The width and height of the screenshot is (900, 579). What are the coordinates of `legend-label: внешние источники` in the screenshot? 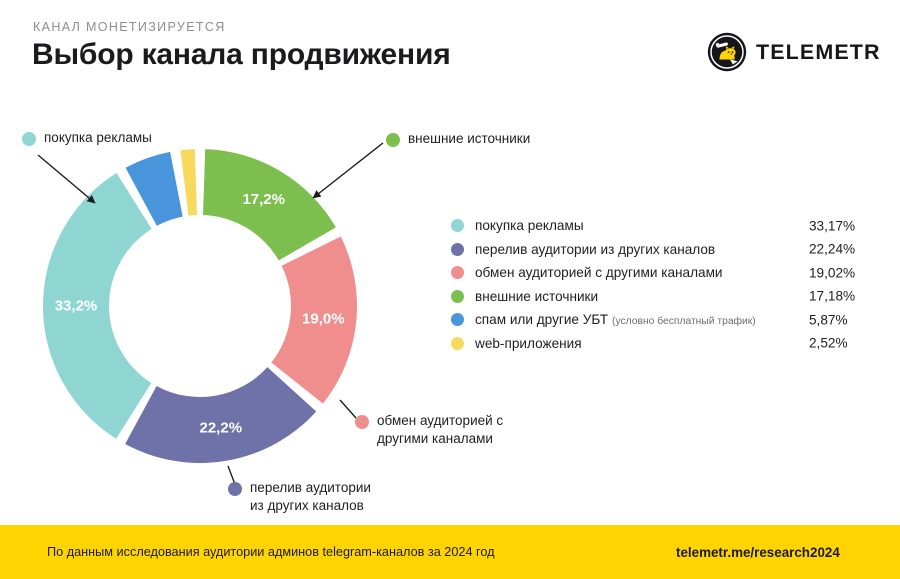 It's located at (537, 296).